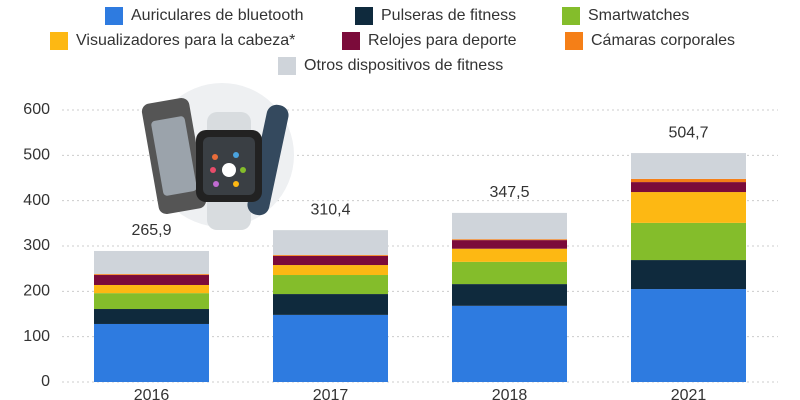 Image resolution: width=800 pixels, height=400 pixels. Describe the element at coordinates (509, 192) in the screenshot. I see `total-label: 347,5` at that location.